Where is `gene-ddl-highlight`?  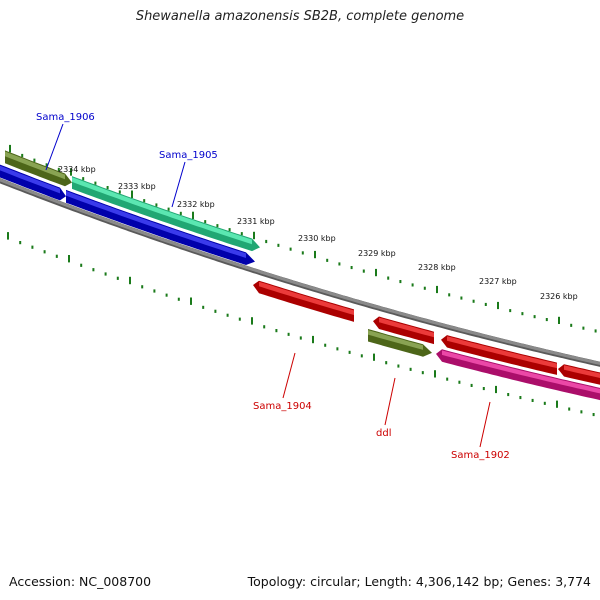
gene-ddl-highlight is located at coordinates (395, 340).